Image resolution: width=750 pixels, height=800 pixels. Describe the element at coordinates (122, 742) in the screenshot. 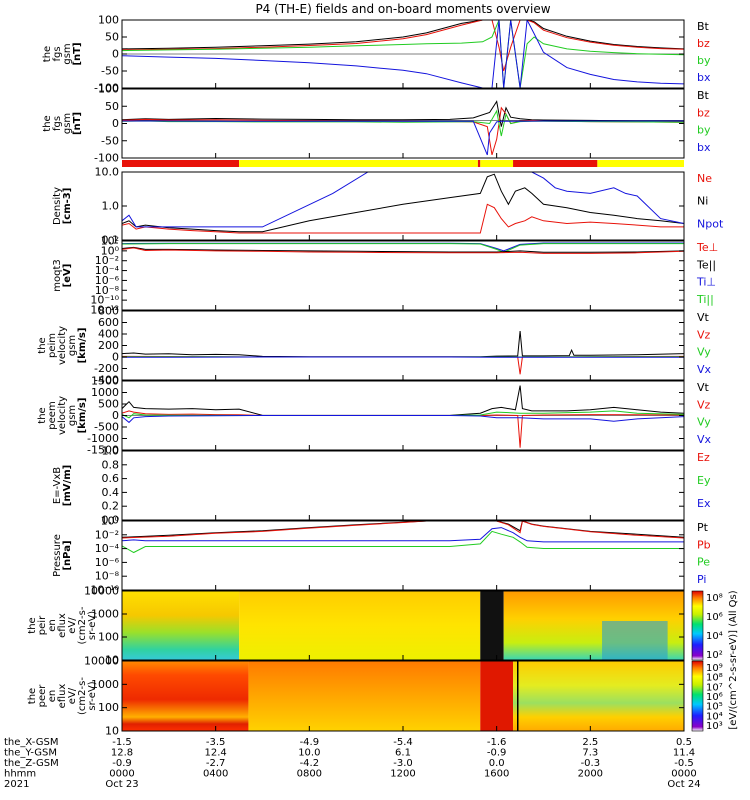

I see `footer-value: -1.5` at that location.